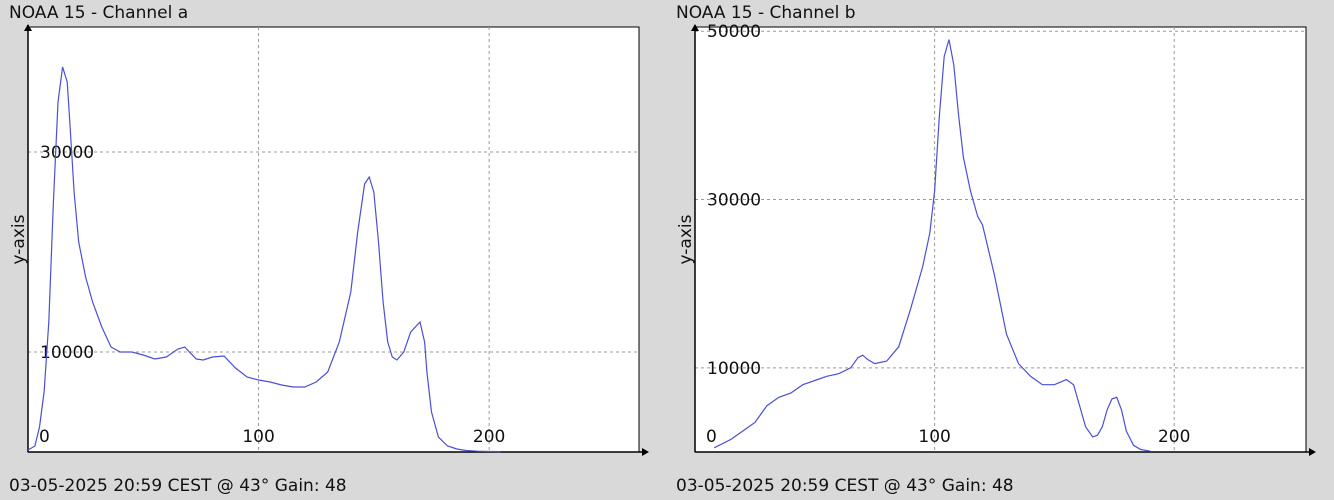 Image resolution: width=1334 pixels, height=500 pixels. I want to click on chart-title: NOAA 15 - Channel b, so click(766, 13).